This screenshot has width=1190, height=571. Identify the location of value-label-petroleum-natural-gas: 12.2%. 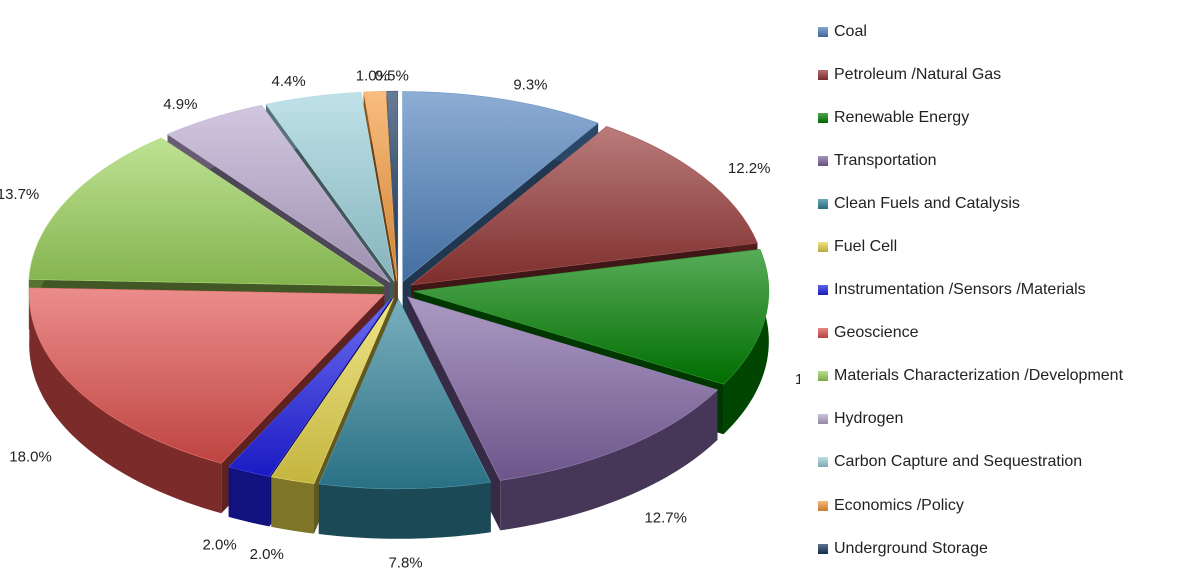
(749, 168).